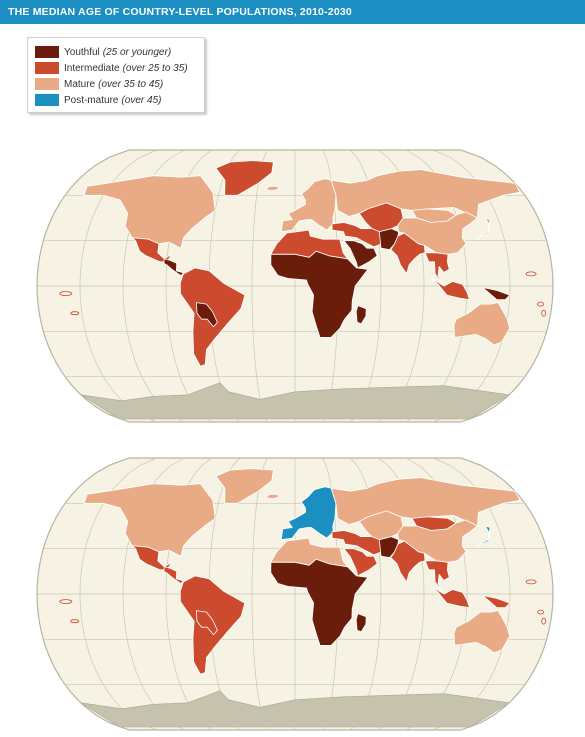  What do you see at coordinates (141, 100) in the screenshot?
I see `legend-range-post-mature: (over 45)` at bounding box center [141, 100].